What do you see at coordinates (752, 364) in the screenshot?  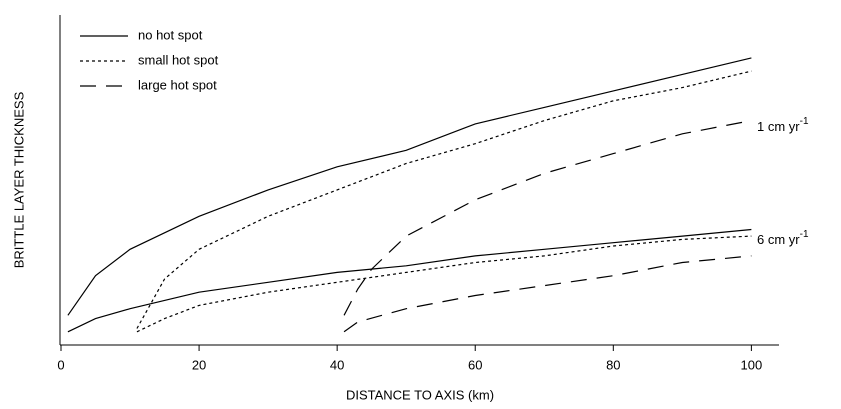 I see `x-tick-label: 100` at bounding box center [752, 364].